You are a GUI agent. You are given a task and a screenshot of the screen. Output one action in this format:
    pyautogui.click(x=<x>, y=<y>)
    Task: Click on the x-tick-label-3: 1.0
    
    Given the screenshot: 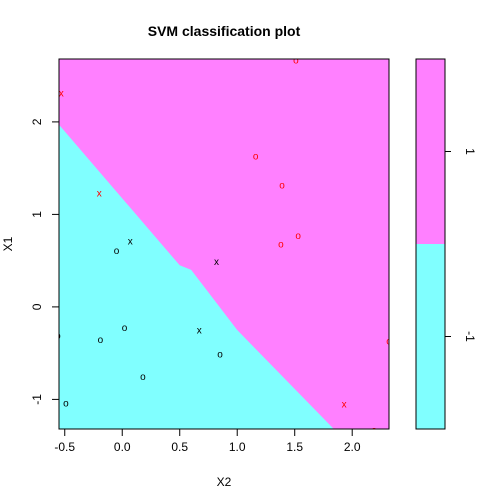 What is the action you would take?
    pyautogui.click(x=237, y=447)
    